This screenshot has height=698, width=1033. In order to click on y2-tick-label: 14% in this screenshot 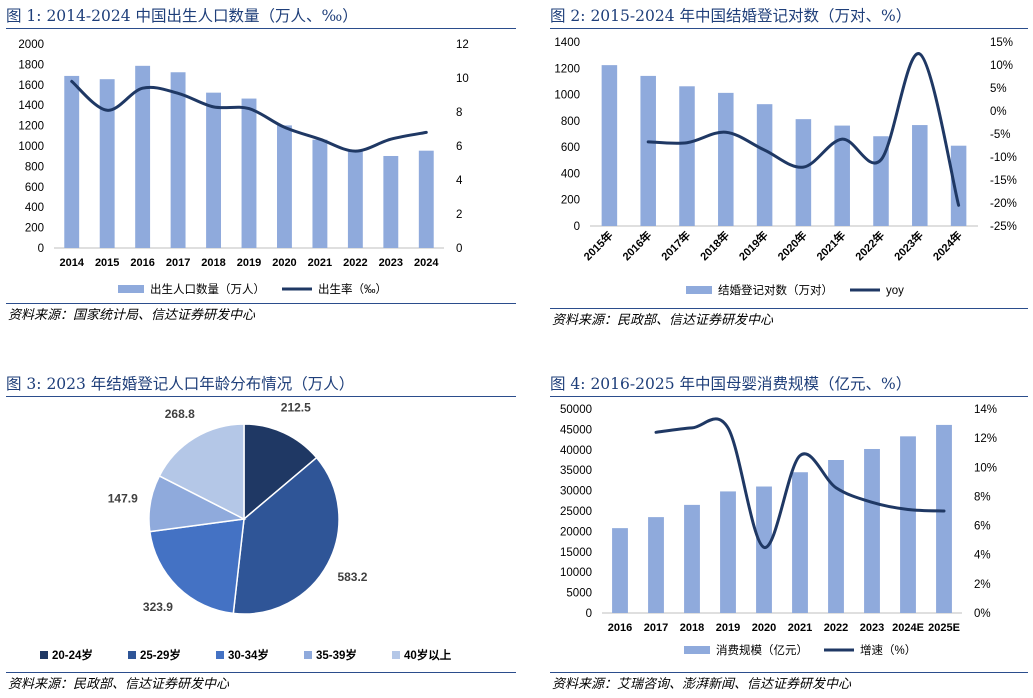, I will do `click(985, 410)`.